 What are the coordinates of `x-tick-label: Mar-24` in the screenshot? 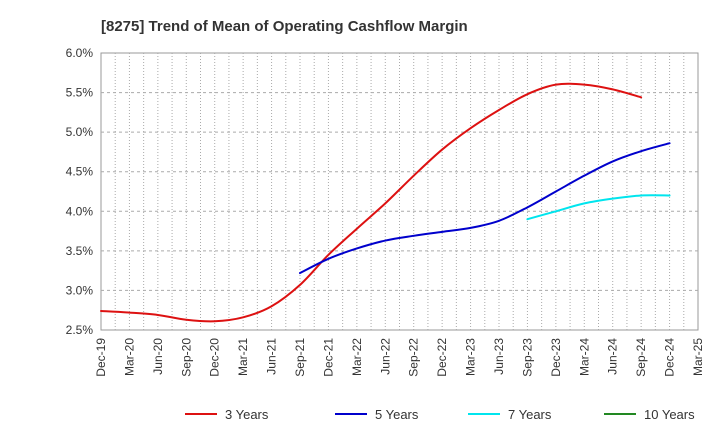 It's located at (584, 357).